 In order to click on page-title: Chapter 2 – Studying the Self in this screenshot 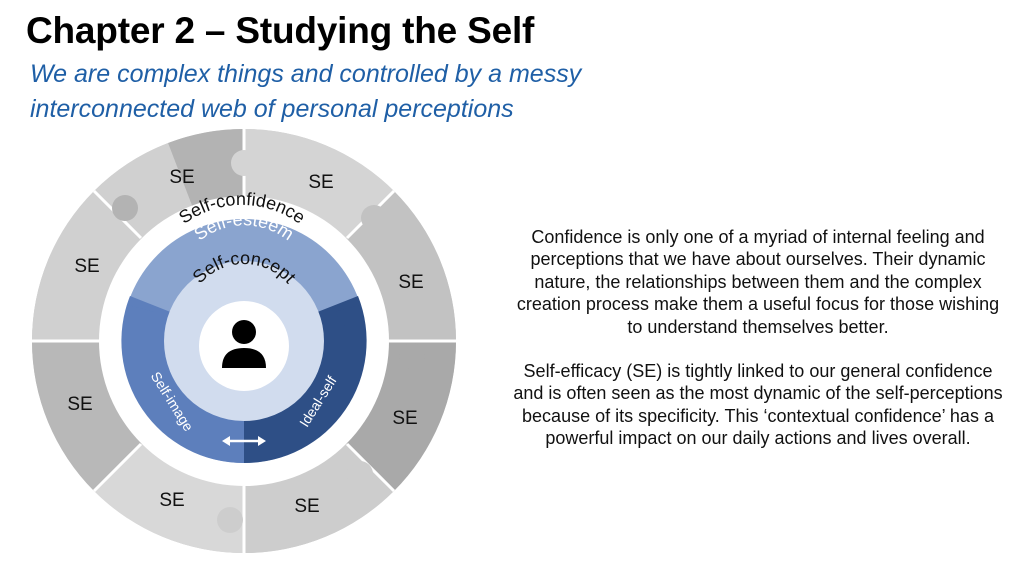, I will do `click(280, 30)`.